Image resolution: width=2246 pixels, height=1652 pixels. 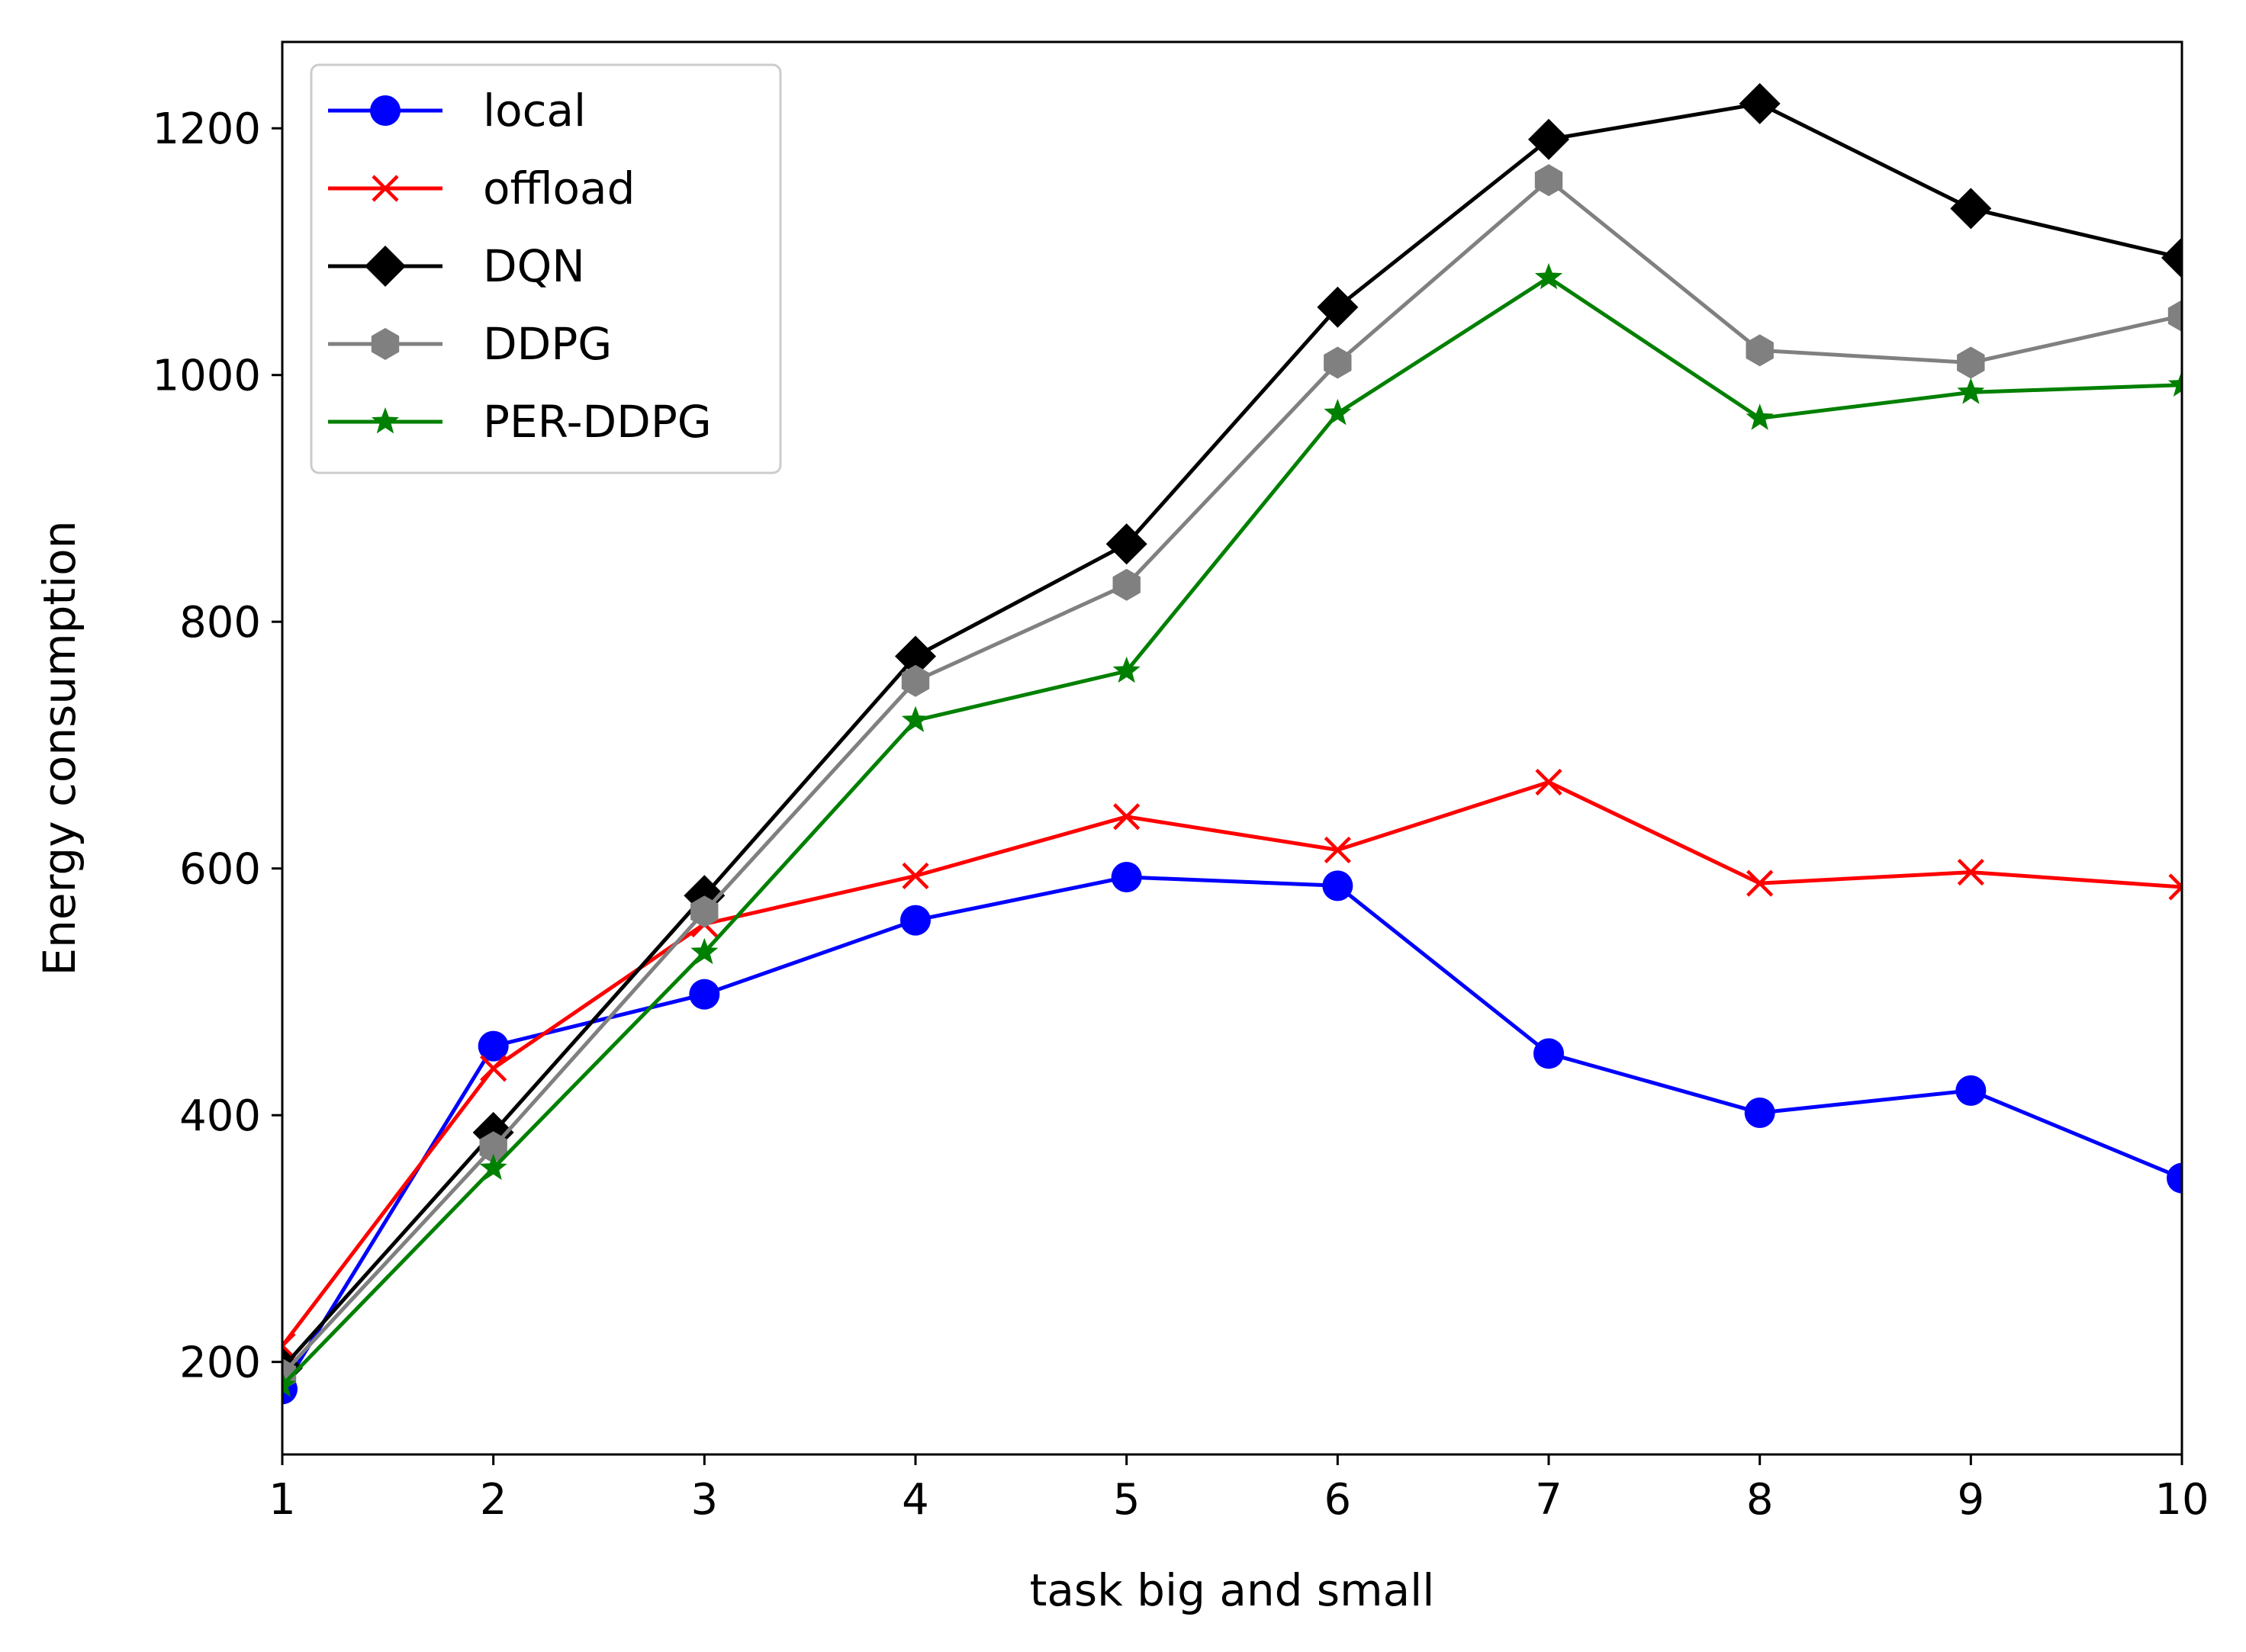 What do you see at coordinates (493, 1500) in the screenshot?
I see `x-tick-label: 2` at bounding box center [493, 1500].